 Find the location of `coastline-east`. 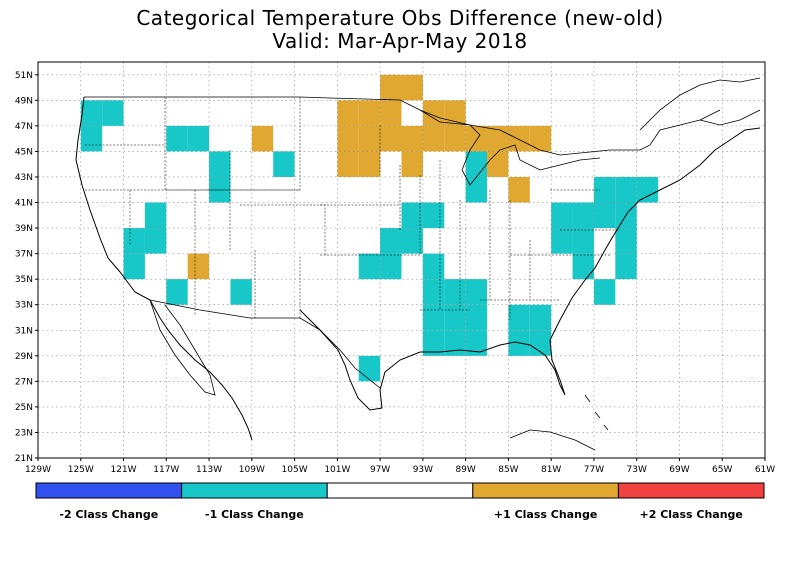

coastline-east is located at coordinates (655, 234).